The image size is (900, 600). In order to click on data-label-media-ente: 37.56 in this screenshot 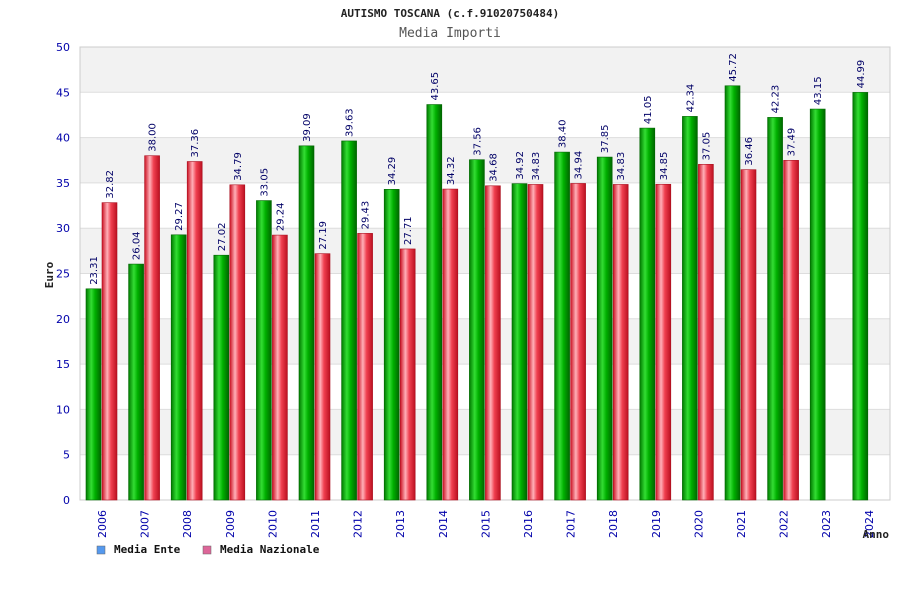, I will do `click(477, 141)`.